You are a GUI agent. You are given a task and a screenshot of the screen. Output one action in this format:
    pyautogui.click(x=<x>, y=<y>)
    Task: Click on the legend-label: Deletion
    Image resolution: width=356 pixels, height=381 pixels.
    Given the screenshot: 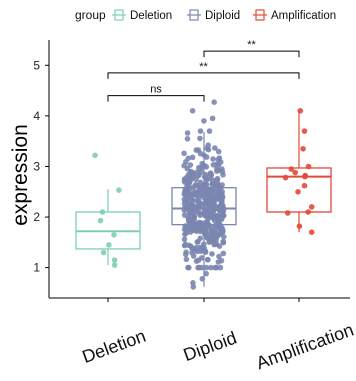 What is the action you would take?
    pyautogui.click(x=151, y=16)
    